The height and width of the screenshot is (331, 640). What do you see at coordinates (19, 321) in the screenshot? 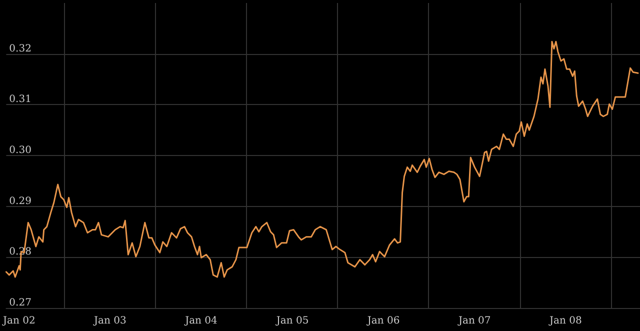
I see `x-tick-label: Jan 02` at bounding box center [19, 321].